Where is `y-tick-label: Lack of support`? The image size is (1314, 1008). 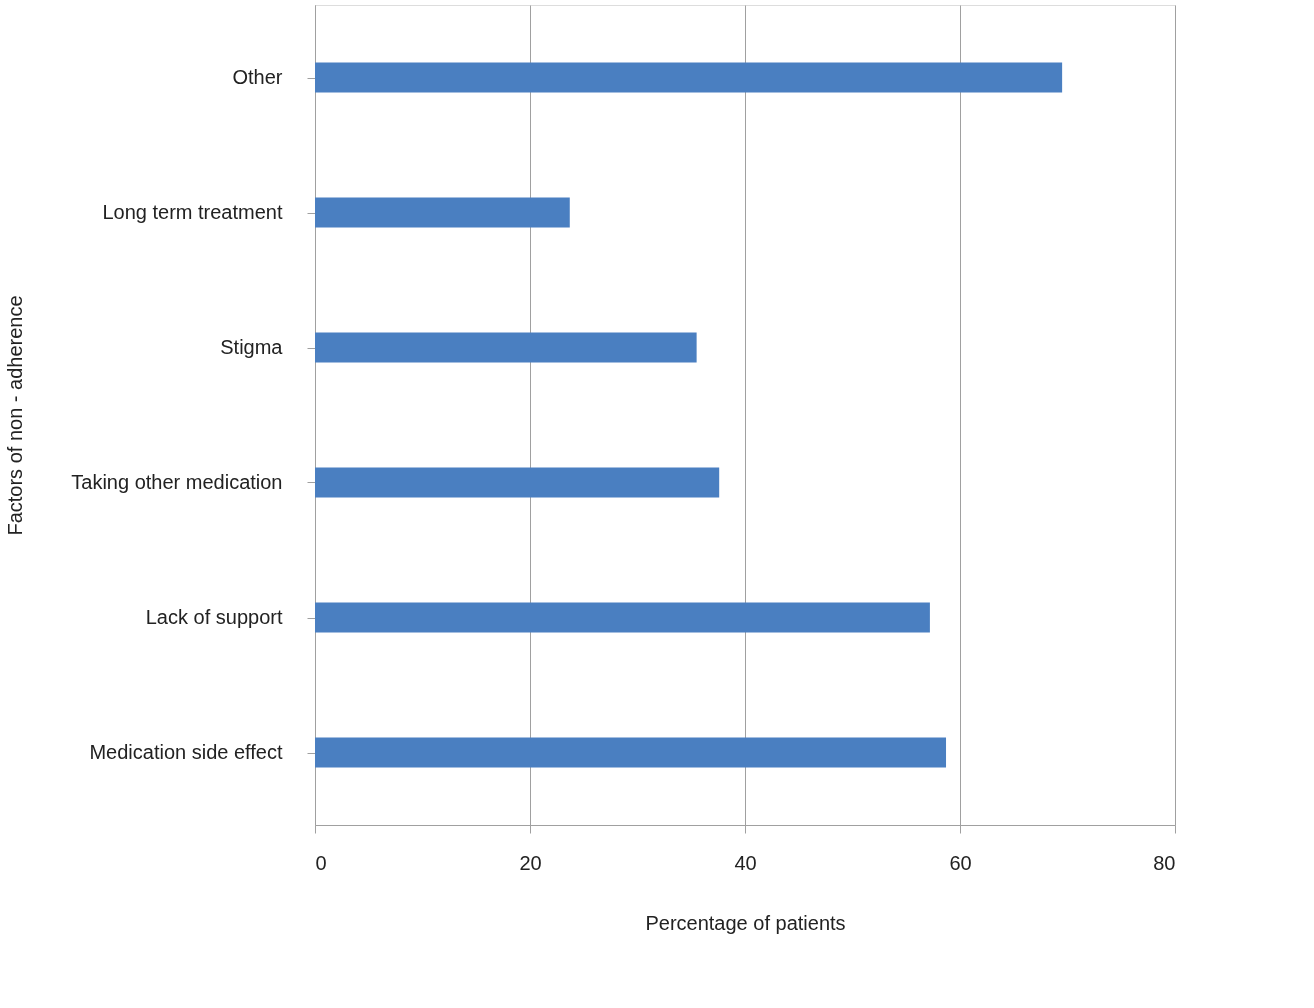
y-tick-label: Lack of support is located at coordinates (214, 617).